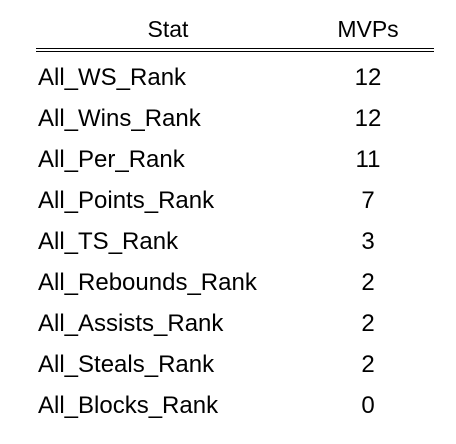 The width and height of the screenshot is (456, 444). I want to click on stat-cell: All_Assists_Rank, so click(131, 323).